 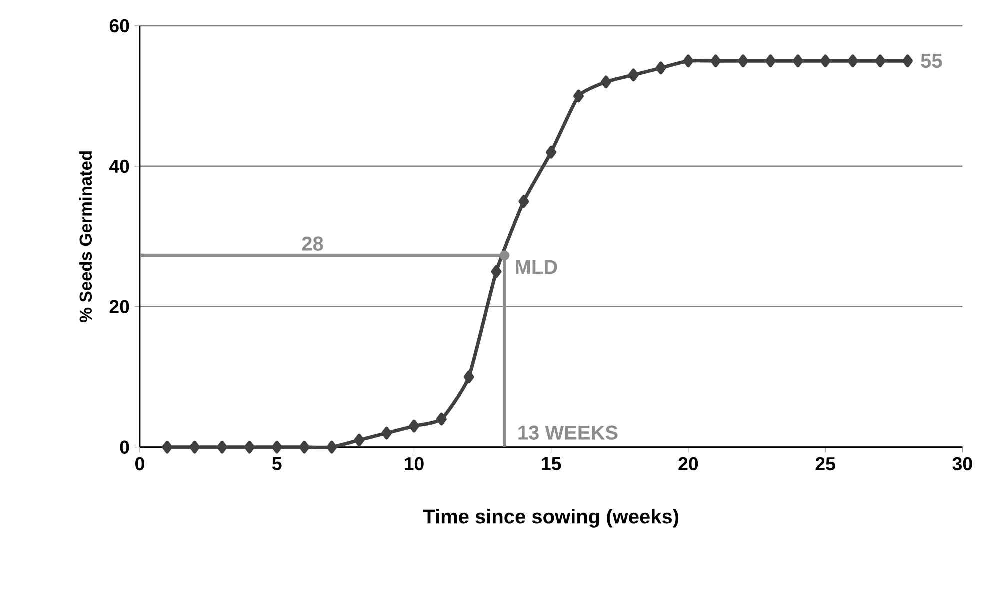 I want to click on x-tick-label: 5, so click(x=277, y=463).